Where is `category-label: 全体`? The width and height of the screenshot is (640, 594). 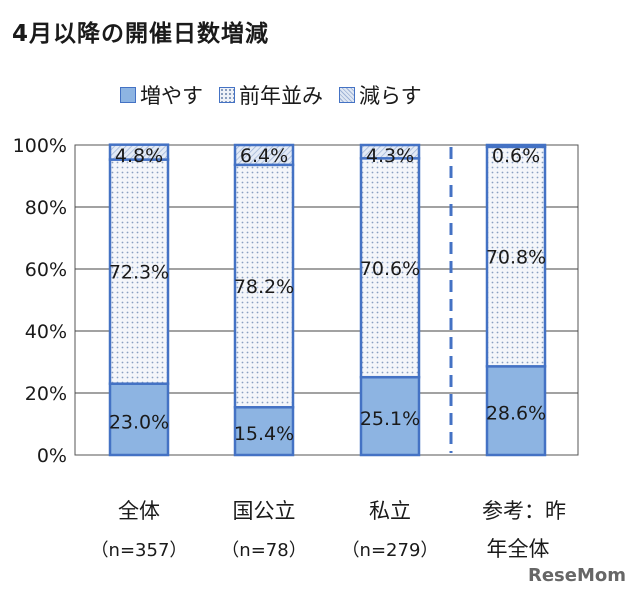
category-label: 全体 is located at coordinates (139, 511).